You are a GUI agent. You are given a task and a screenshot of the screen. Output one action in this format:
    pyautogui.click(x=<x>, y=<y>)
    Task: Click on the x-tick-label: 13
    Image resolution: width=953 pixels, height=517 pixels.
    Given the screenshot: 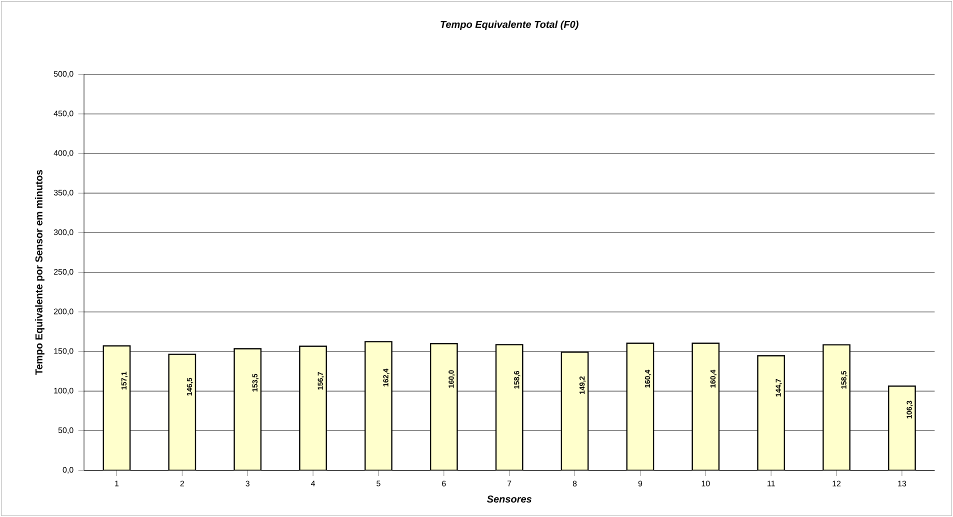 What is the action you would take?
    pyautogui.click(x=902, y=483)
    